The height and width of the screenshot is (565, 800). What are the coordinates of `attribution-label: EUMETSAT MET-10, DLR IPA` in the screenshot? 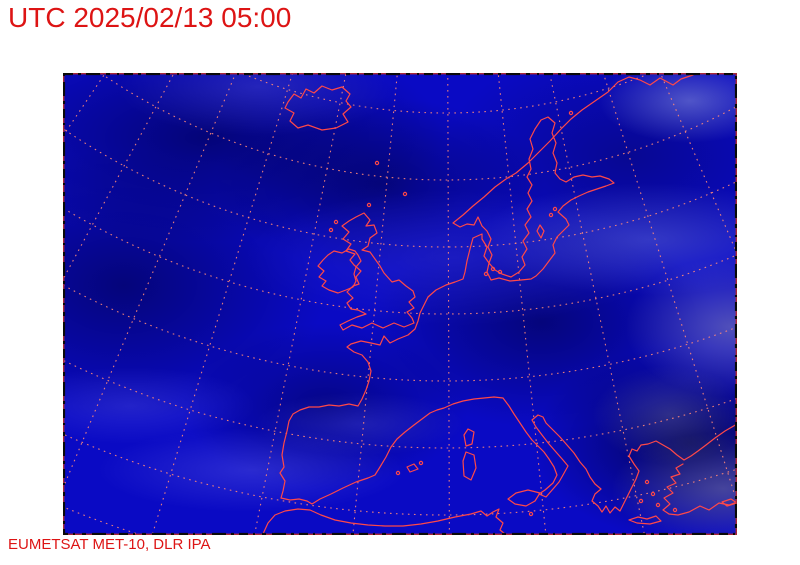 It's located at (109, 544).